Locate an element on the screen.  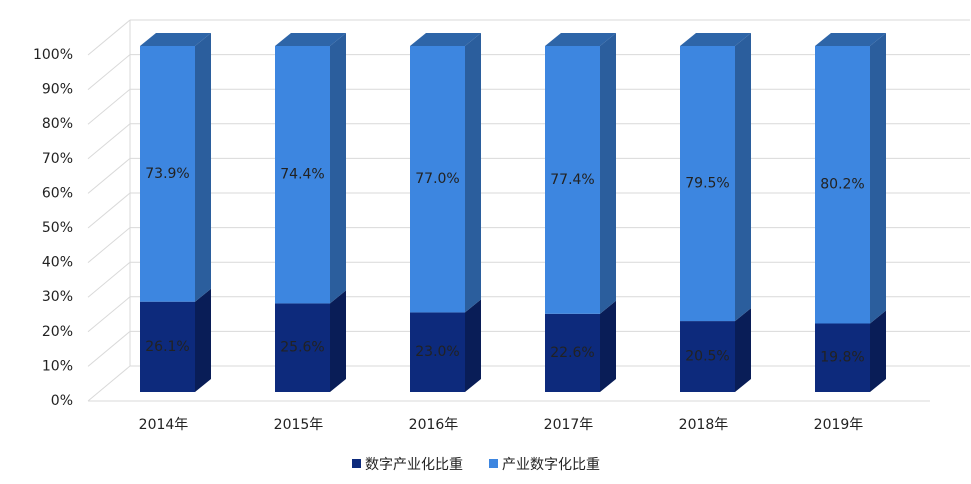
data-label: 22.6% is located at coordinates (572, 353).